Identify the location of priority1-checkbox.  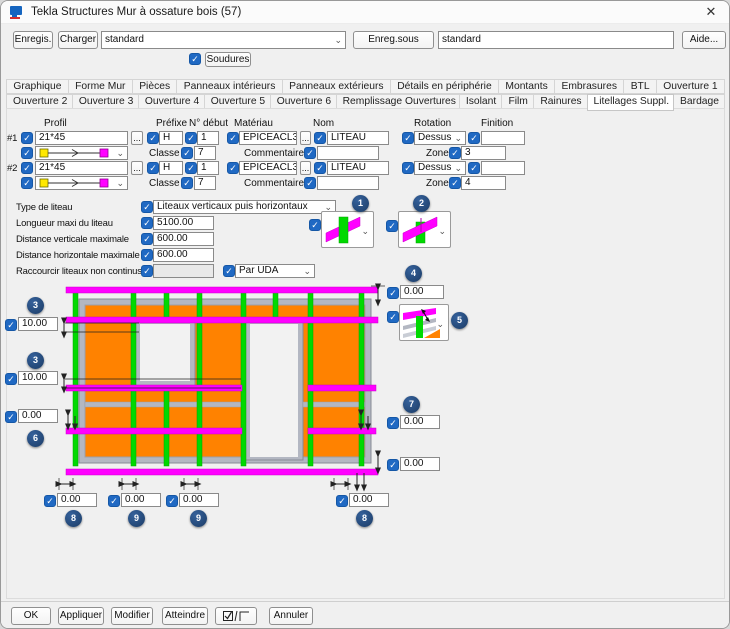
(315, 225).